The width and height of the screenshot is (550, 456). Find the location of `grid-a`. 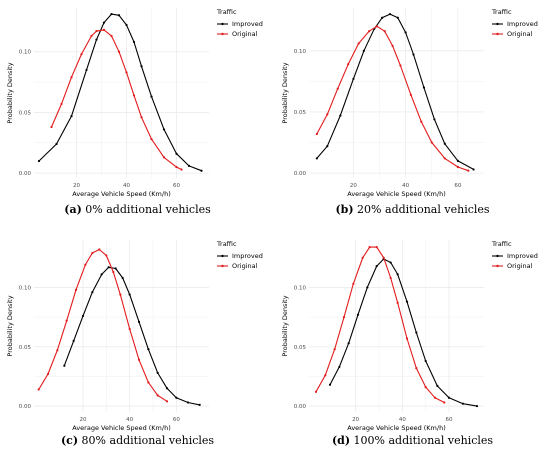

grid-a is located at coordinates (121, 93).